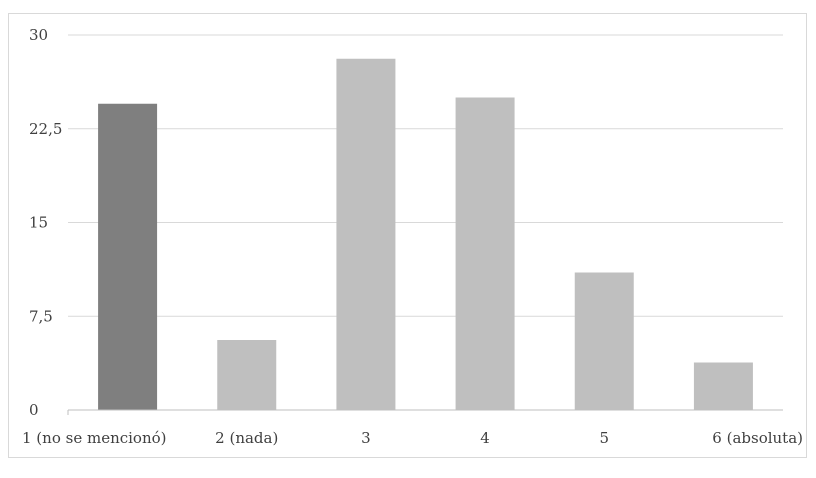 Image resolution: width=816 pixels, height=478 pixels. Describe the element at coordinates (38, 223) in the screenshot. I see `y-tick-label: 15` at that location.